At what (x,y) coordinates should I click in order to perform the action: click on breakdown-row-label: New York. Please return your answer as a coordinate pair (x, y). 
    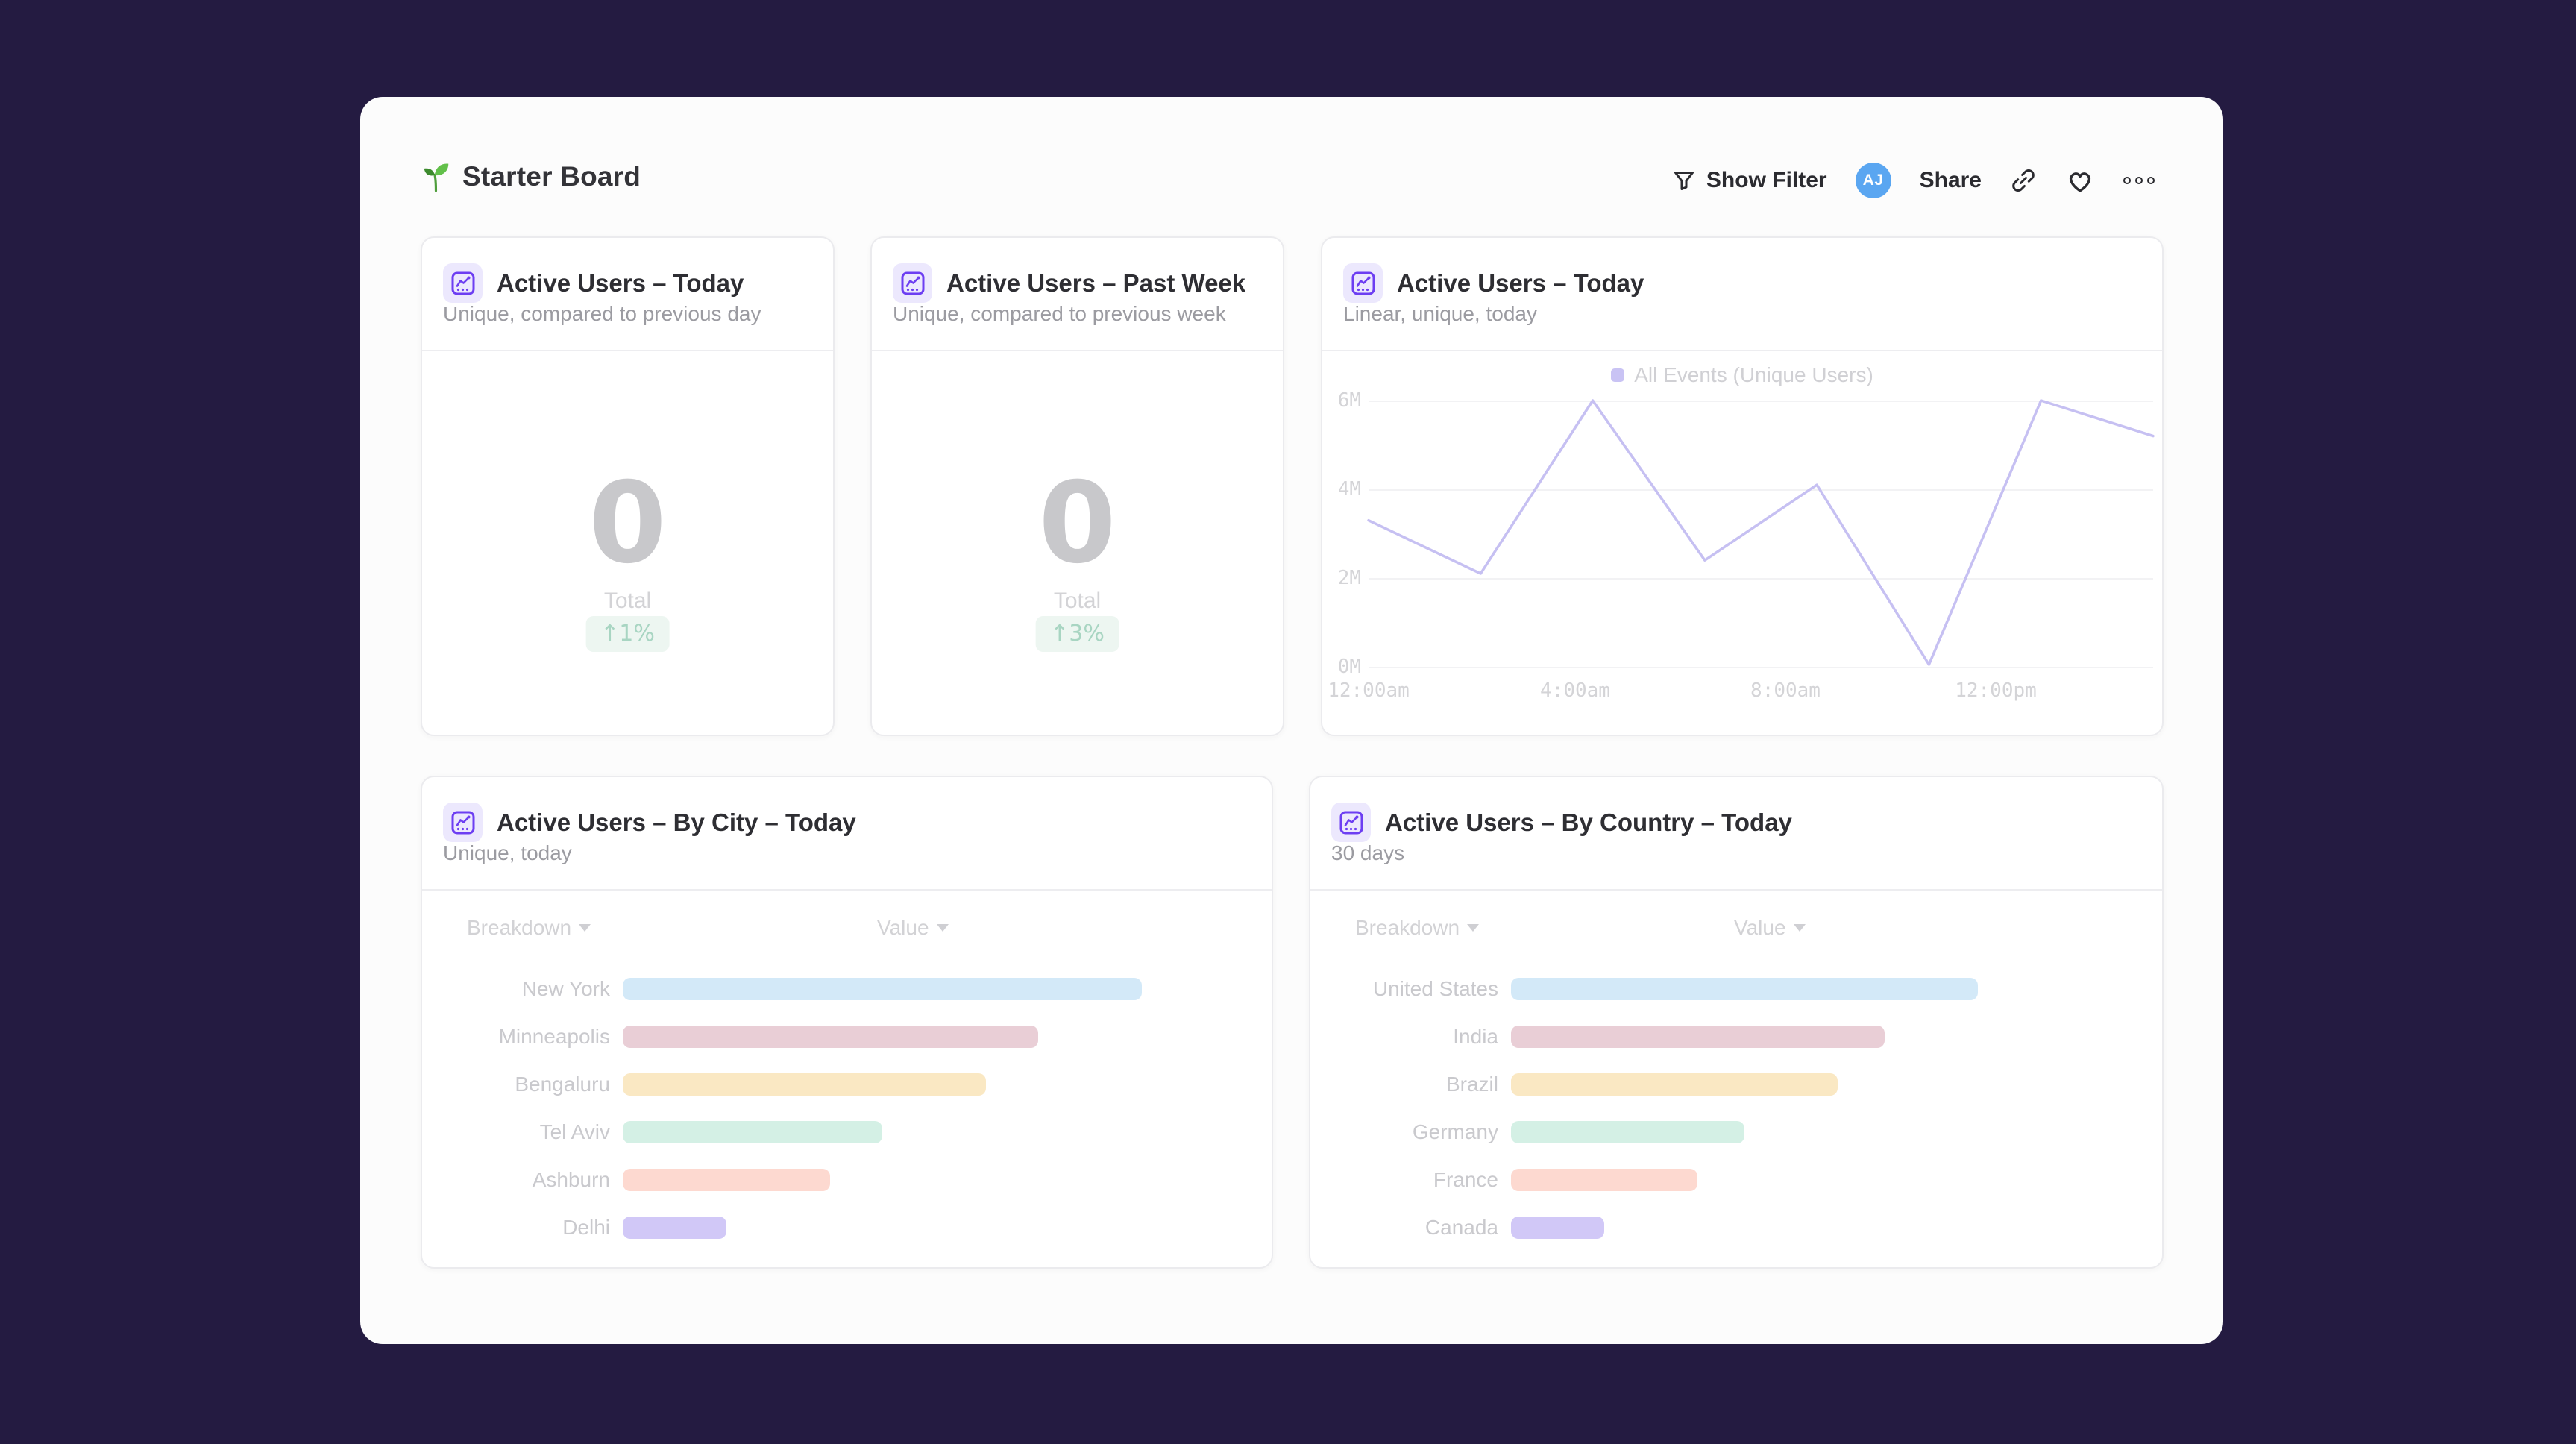
    Looking at the image, I should click on (566, 989).